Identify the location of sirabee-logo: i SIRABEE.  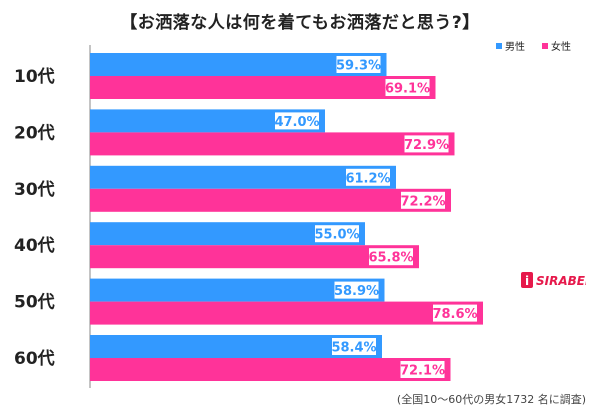
(553, 280).